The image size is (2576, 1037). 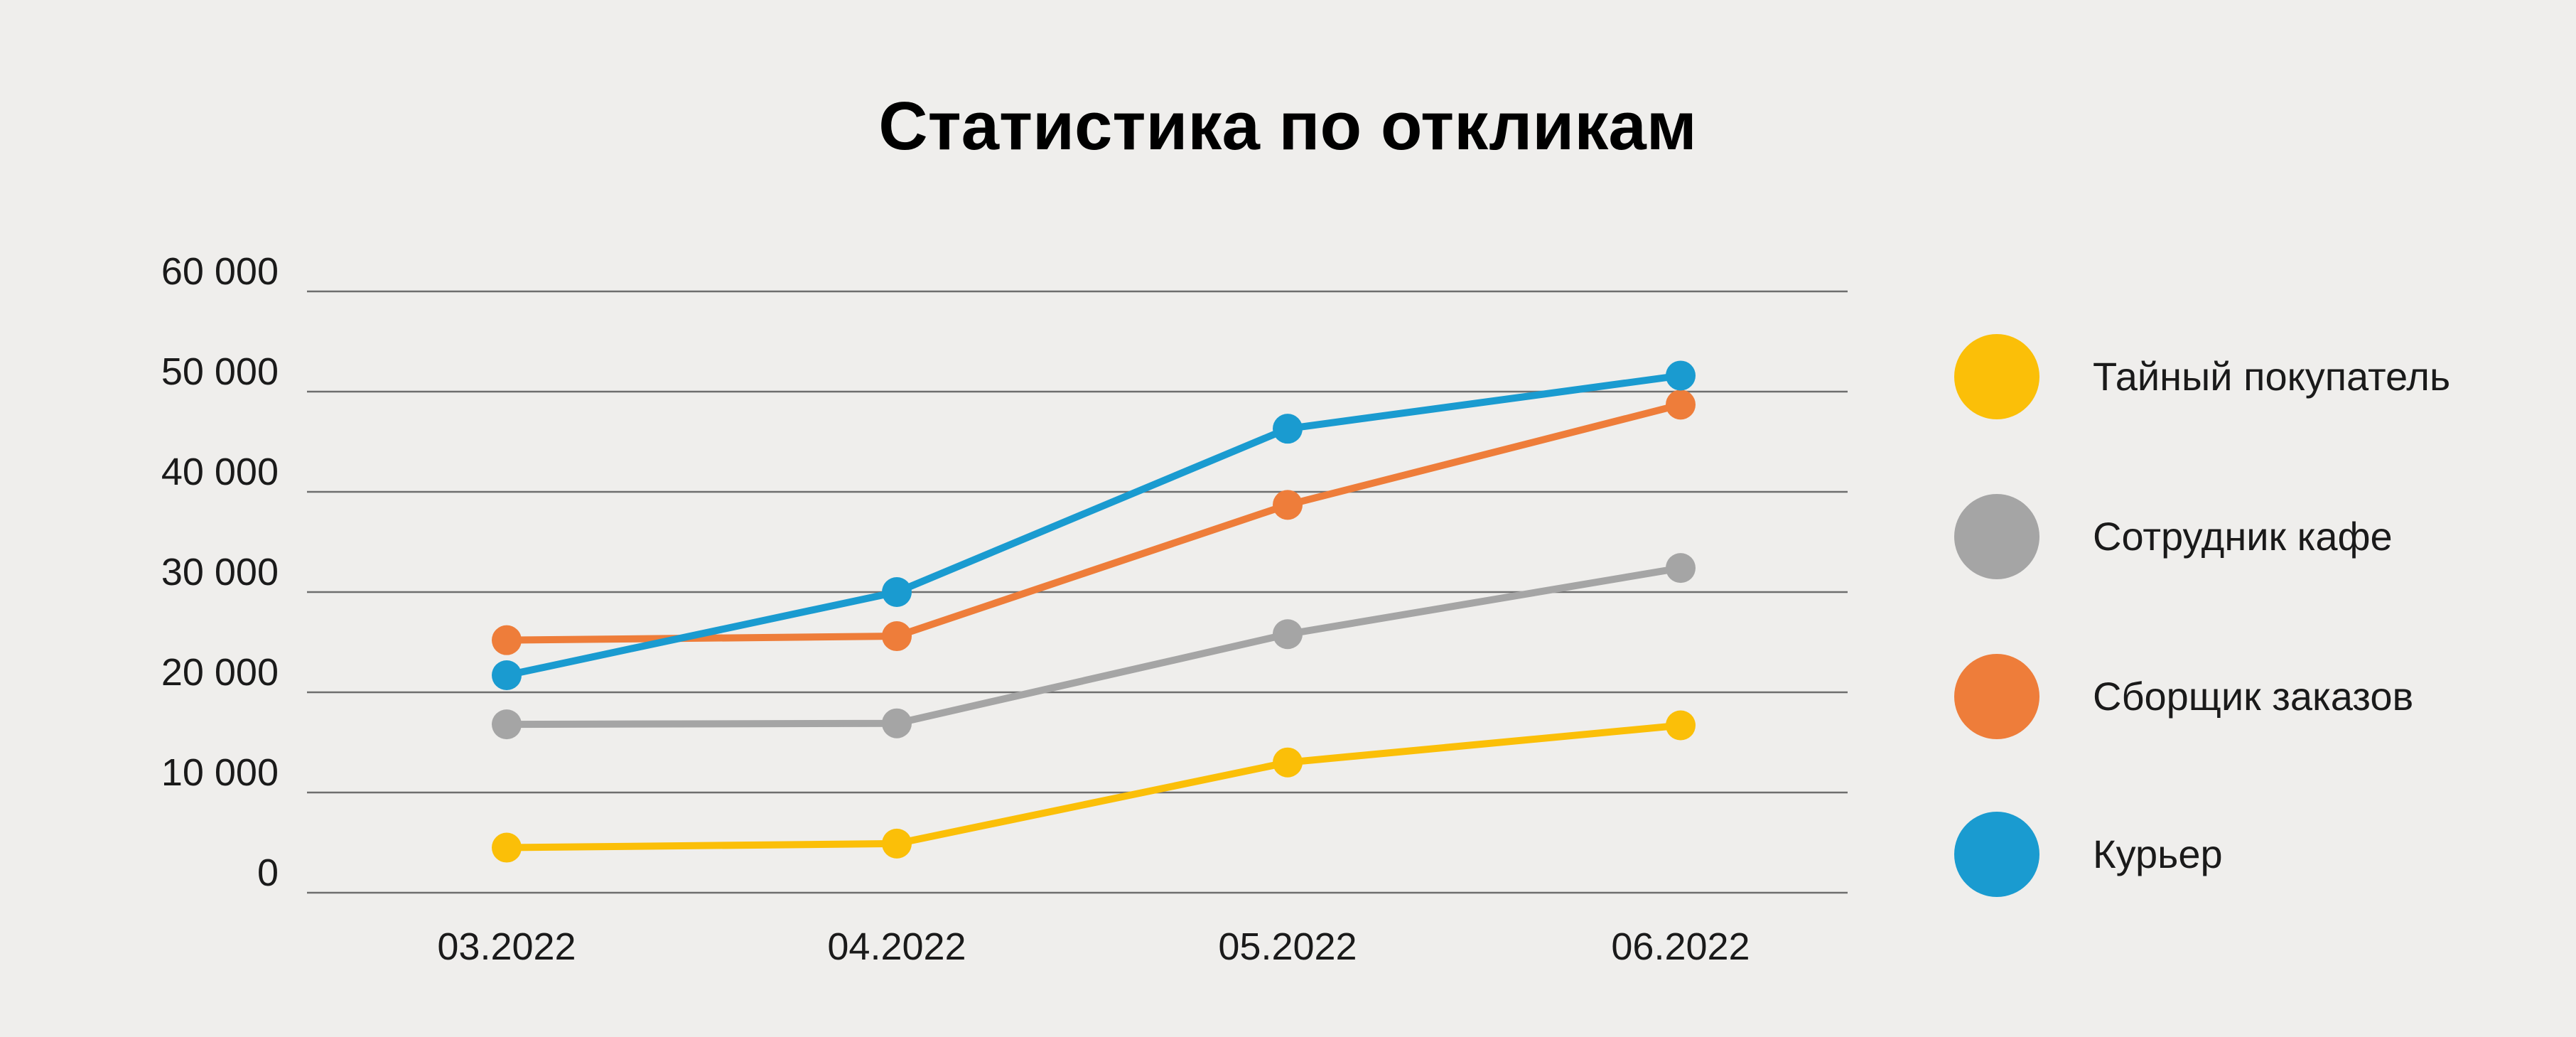 I want to click on x-tick-label: 03.2022, so click(x=507, y=946).